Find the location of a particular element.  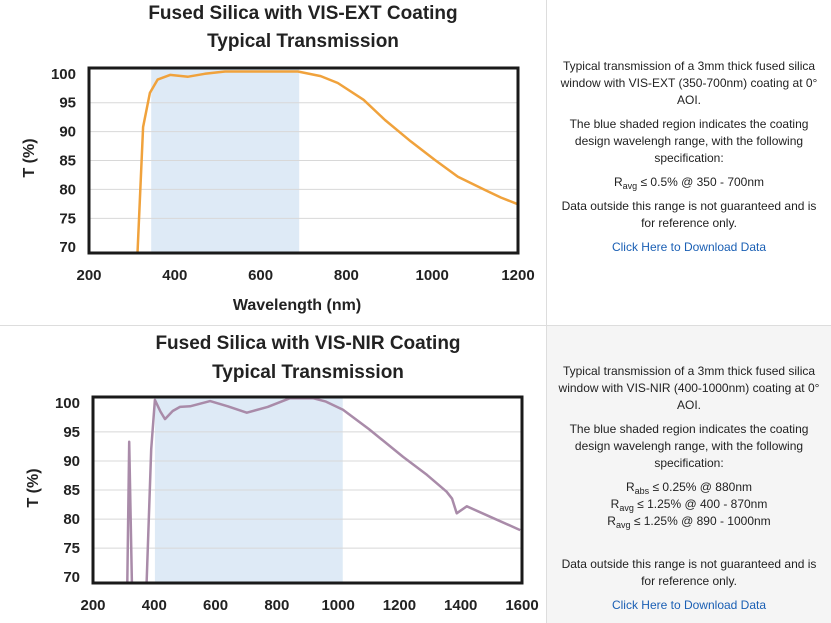

spec-line: Ravg ≤ 0.5% @ 350 - 700nm is located at coordinates (689, 183).